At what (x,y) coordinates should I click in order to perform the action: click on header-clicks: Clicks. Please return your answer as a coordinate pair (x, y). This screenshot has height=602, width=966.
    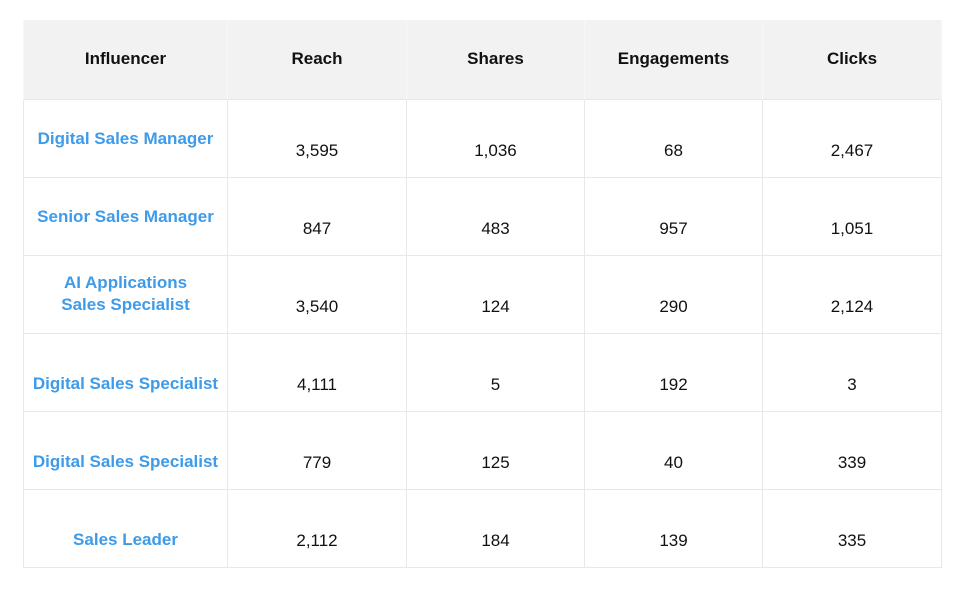
    Looking at the image, I should click on (852, 59).